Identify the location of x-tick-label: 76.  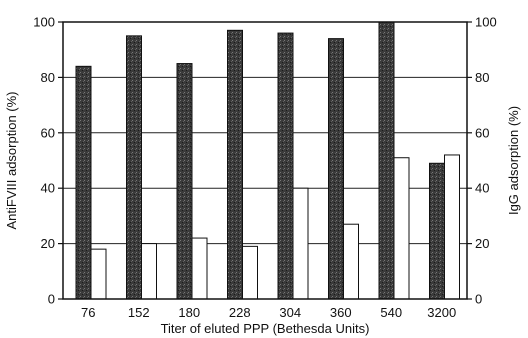
(88, 312).